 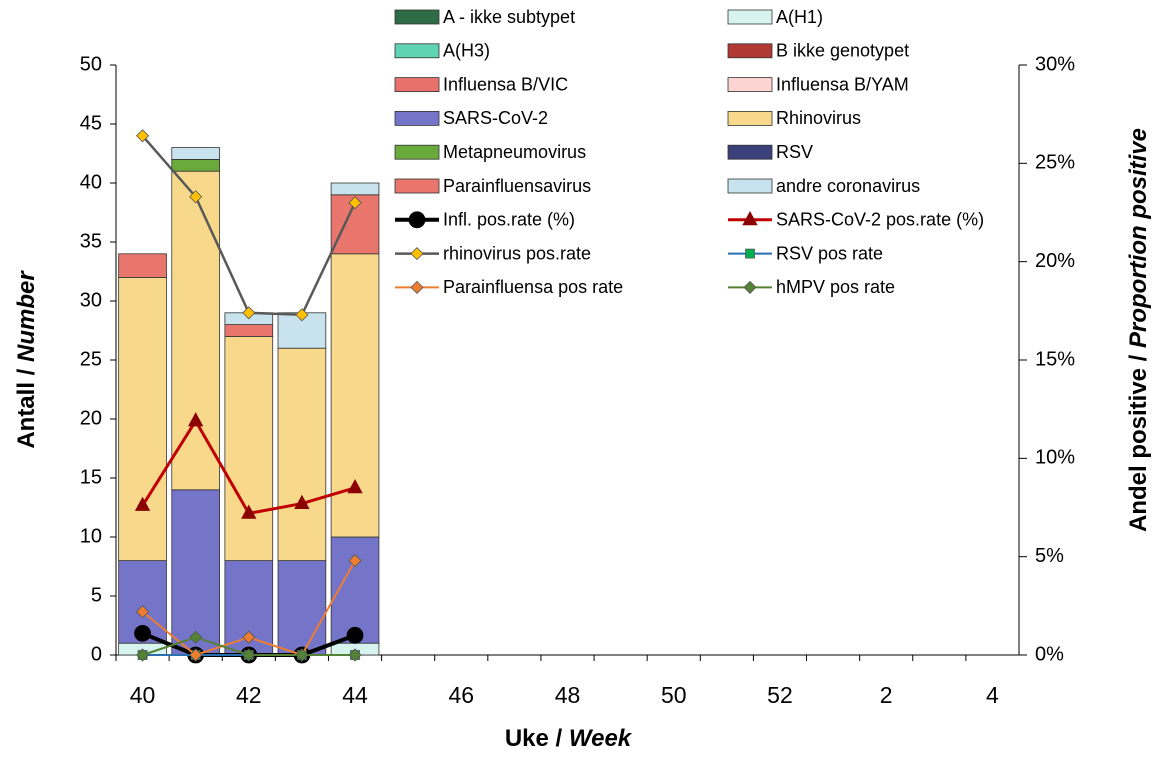 What do you see at coordinates (91, 123) in the screenshot?
I see `y-tick-label: 45` at bounding box center [91, 123].